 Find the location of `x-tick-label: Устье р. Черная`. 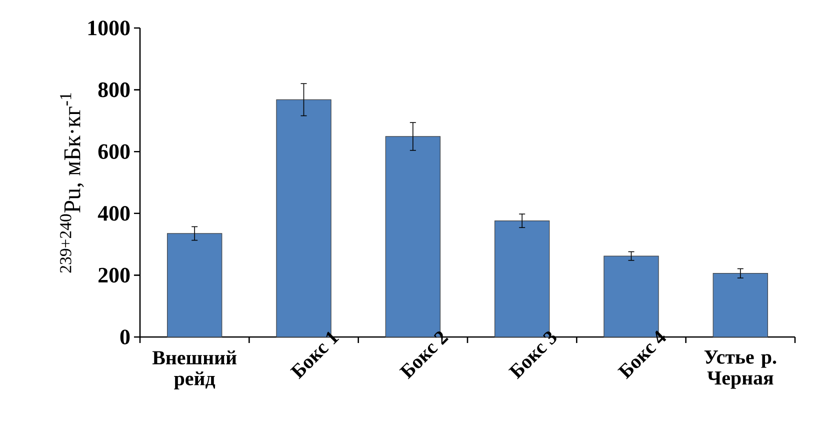

x-tick-label: Устье р. Черная is located at coordinates (740, 369).